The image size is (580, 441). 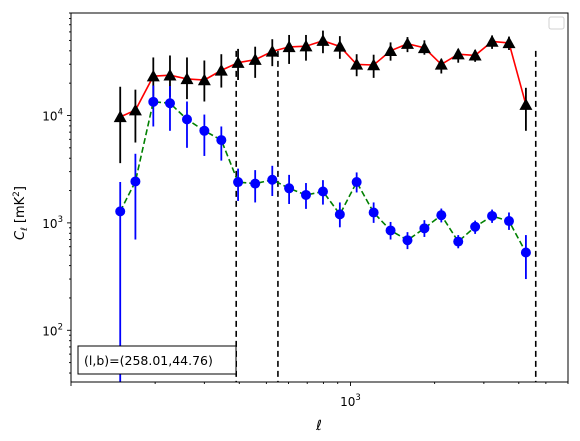 I want to click on x-axis-label: ℓ, so click(x=318, y=426).